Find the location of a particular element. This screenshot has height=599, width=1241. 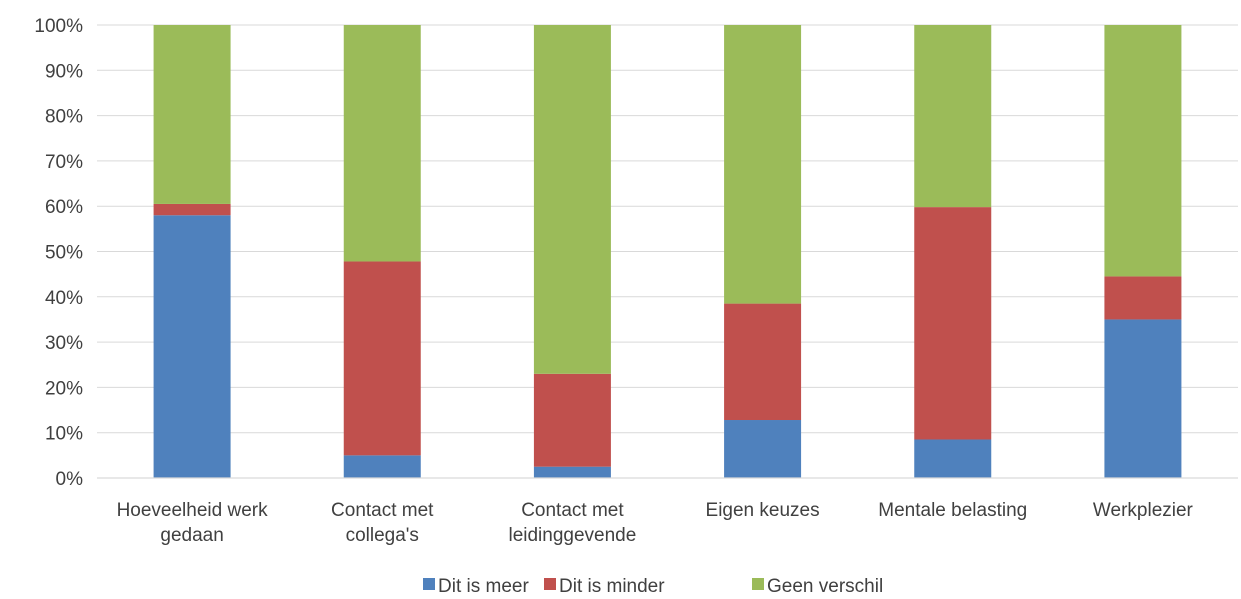

y-tick-label: 60% is located at coordinates (64, 207).